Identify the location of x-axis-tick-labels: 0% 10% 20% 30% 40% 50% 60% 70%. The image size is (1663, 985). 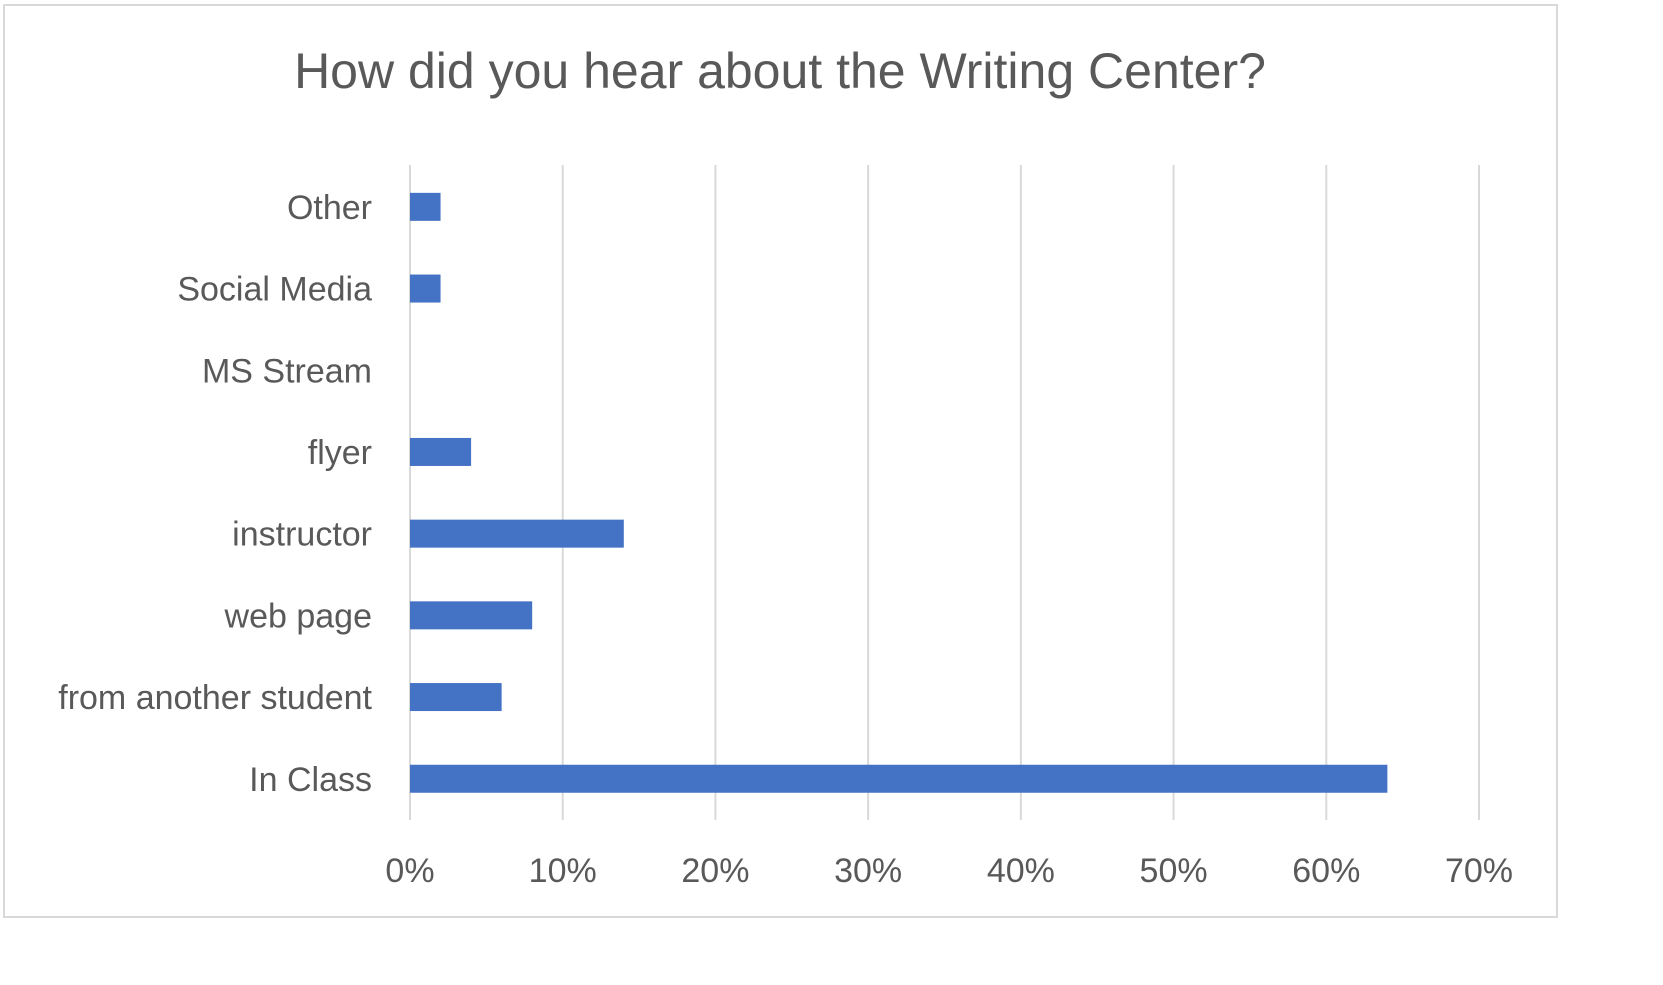
(949, 871).